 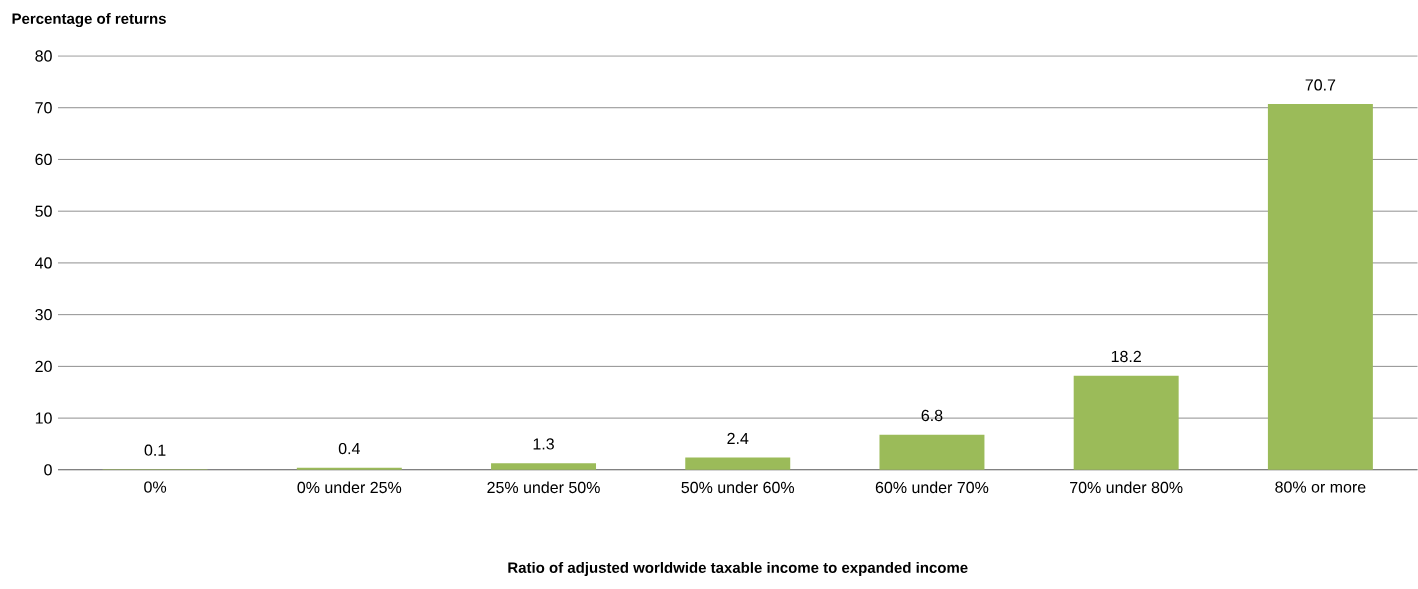 I want to click on y-tick-label: 30, so click(x=43, y=315).